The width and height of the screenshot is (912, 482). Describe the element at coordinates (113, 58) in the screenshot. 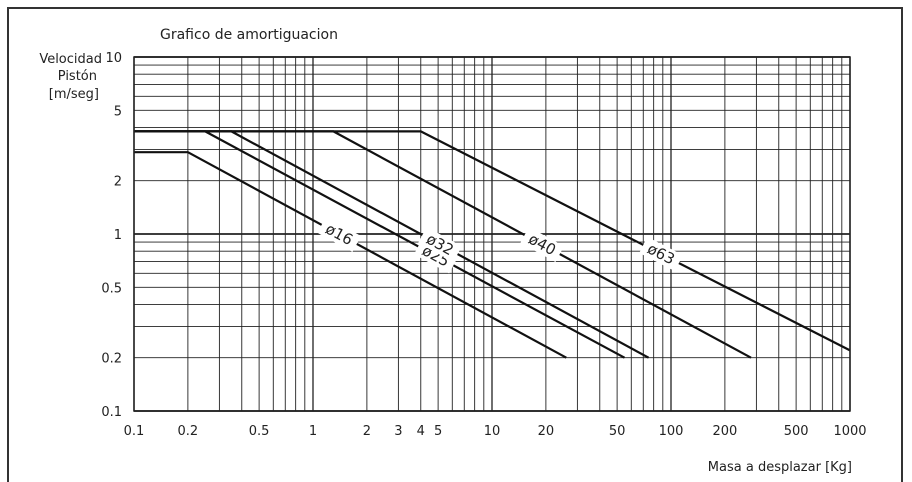

I see `y-tick-label: 10` at that location.